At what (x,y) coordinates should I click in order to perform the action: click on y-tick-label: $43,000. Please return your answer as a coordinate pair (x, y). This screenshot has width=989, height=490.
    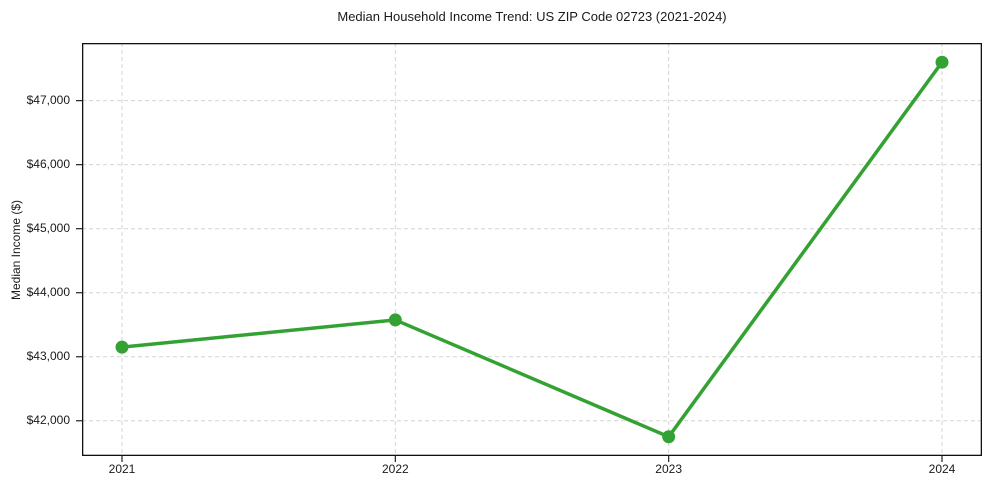
    Looking at the image, I should click on (48, 355).